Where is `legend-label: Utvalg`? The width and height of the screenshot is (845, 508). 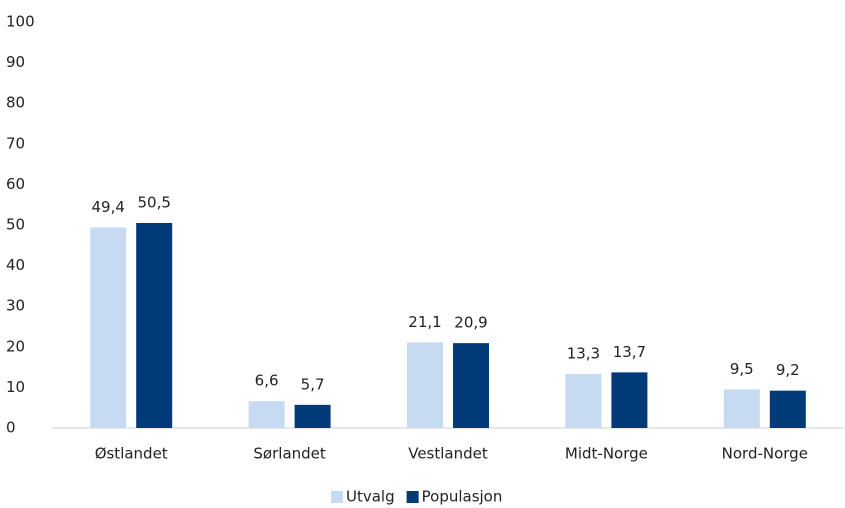
legend-label: Utvalg is located at coordinates (370, 497).